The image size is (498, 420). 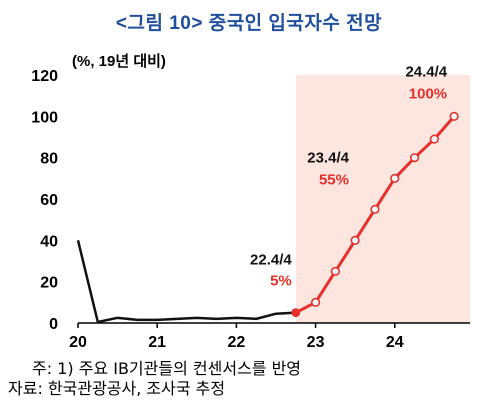 I want to click on x-tick-label: 22, so click(x=236, y=342).